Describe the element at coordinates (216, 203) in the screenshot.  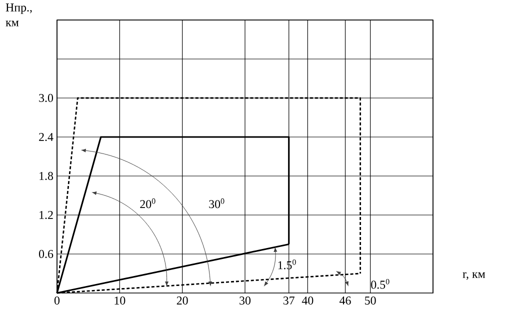
I see `annotation: 30$^{0}$` at that location.